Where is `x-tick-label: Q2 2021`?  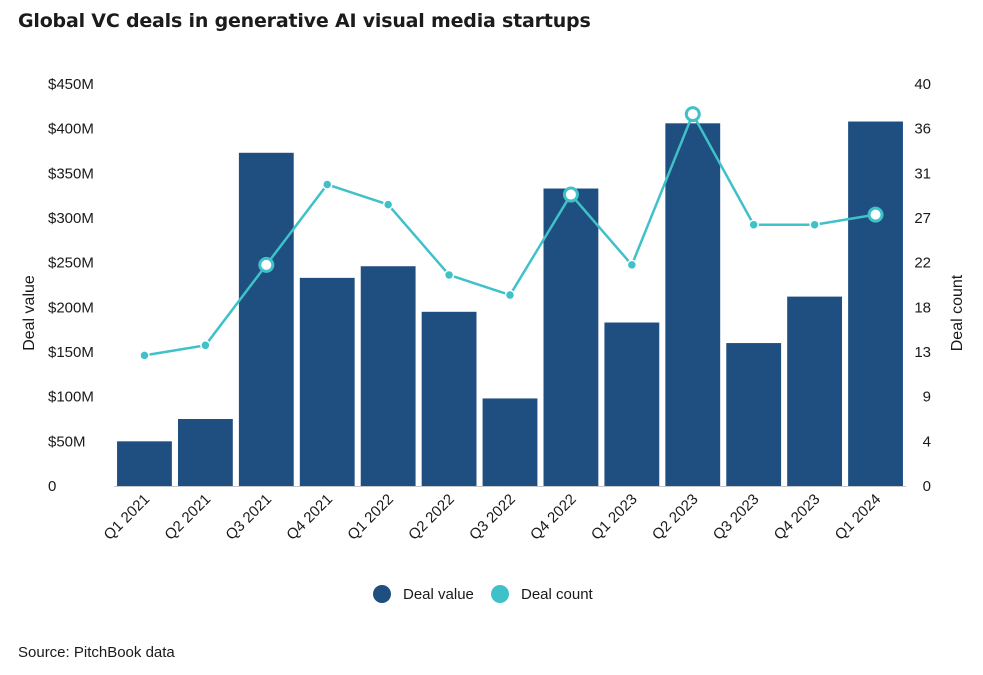 x-tick-label: Q2 2021 is located at coordinates (188, 517).